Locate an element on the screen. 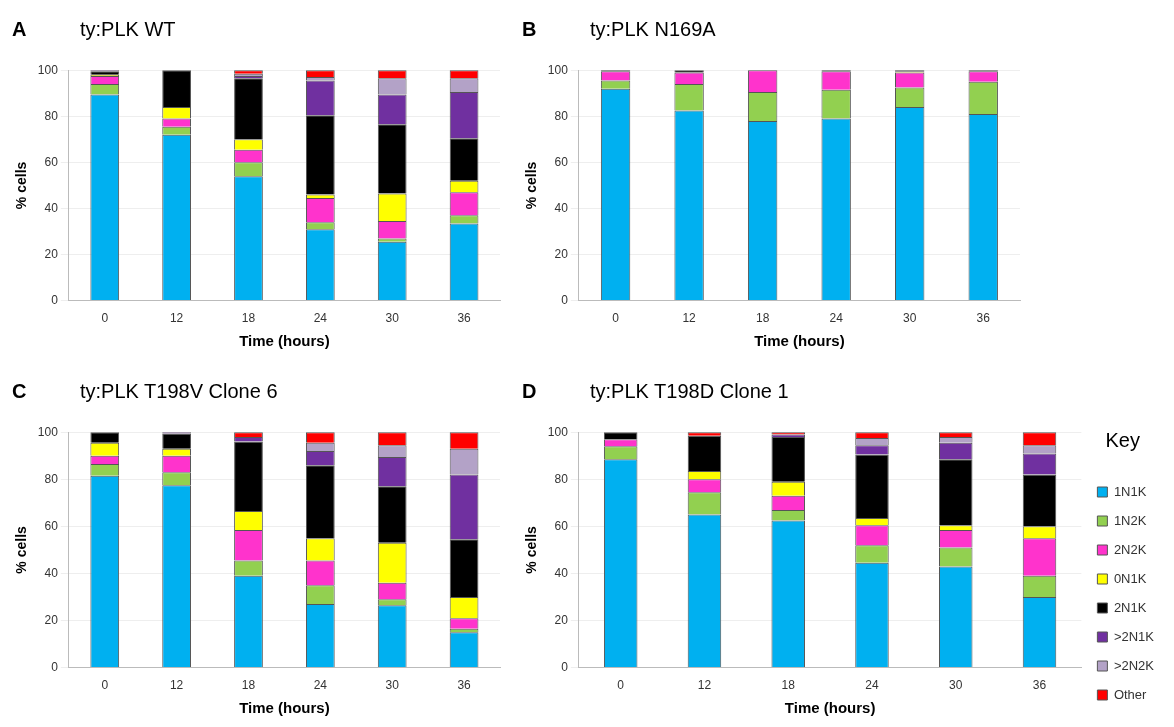 The image size is (1174, 727). legend-label: 2N2K is located at coordinates (1130, 549).